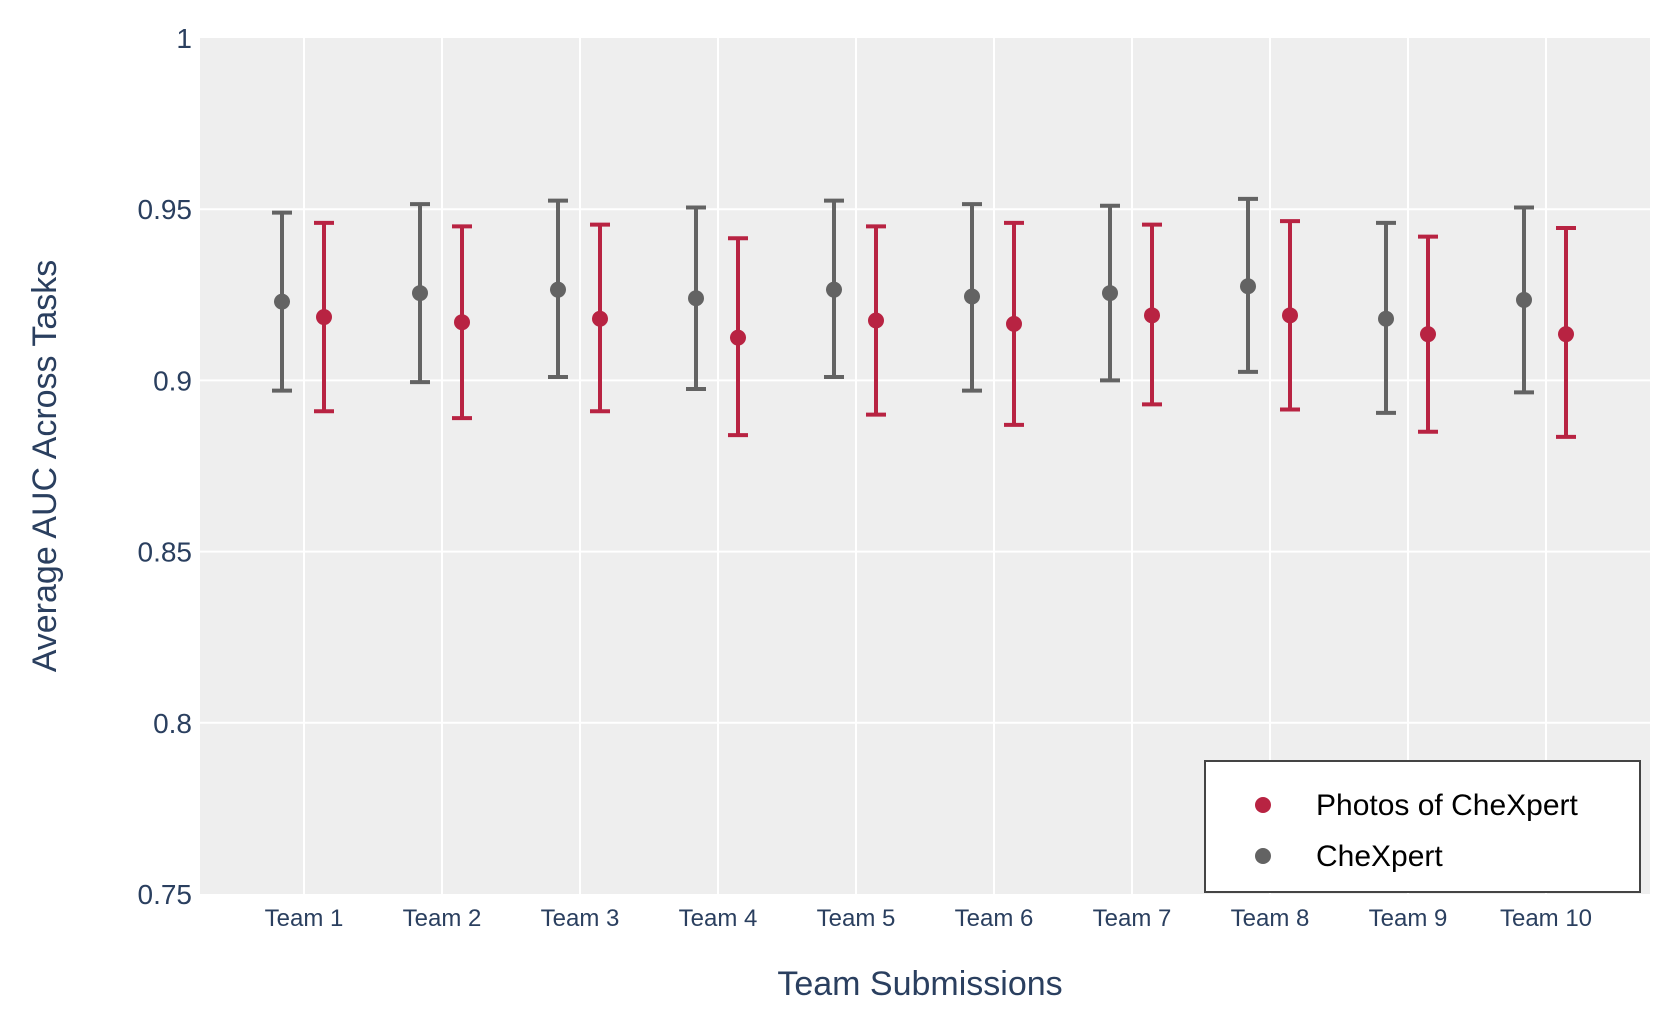  Describe the element at coordinates (919, 984) in the screenshot. I see `x-axis-title: Team Submissions` at that location.